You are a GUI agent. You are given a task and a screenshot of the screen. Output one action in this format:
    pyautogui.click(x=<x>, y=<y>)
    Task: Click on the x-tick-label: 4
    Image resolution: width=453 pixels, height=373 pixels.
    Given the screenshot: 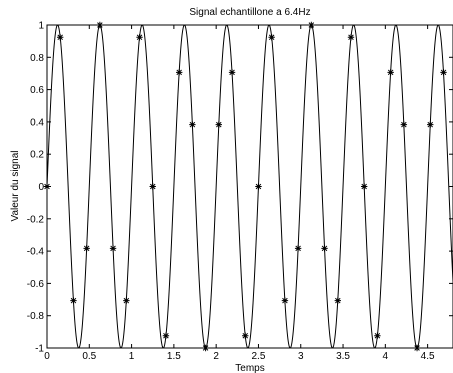 What is the action you would take?
    pyautogui.click(x=386, y=356)
    